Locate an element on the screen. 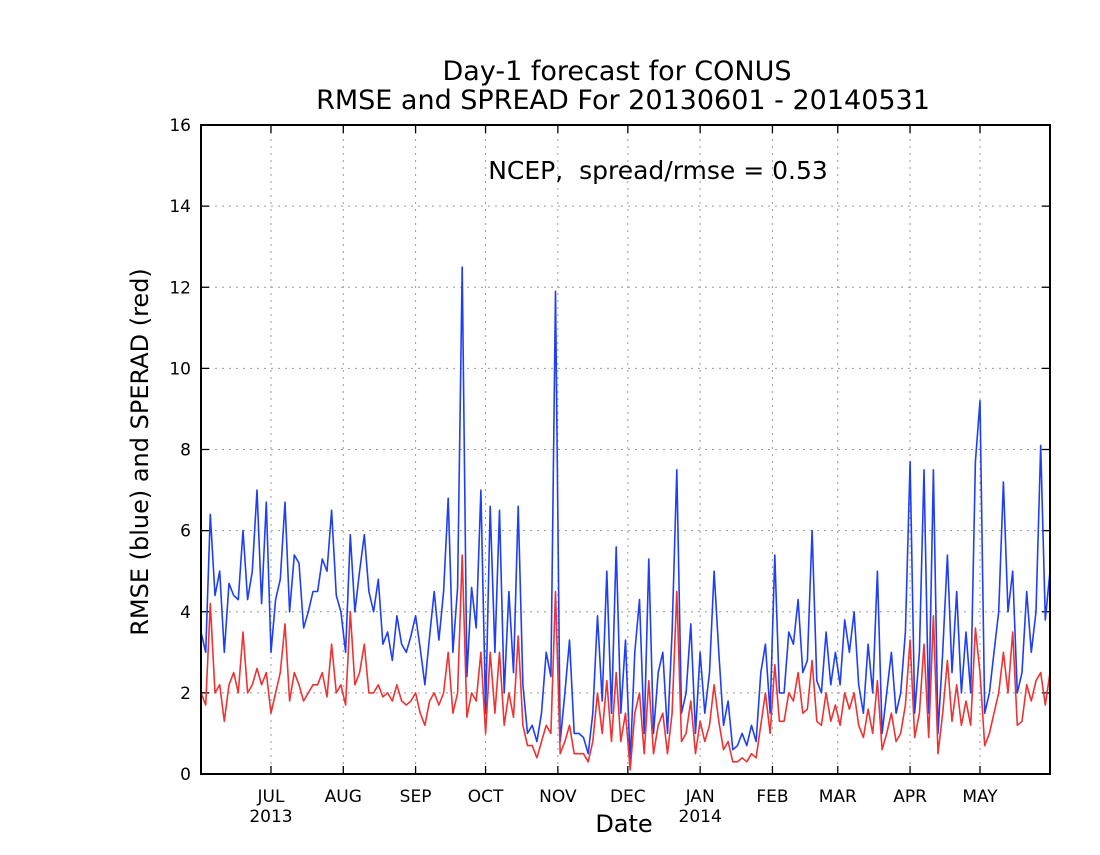 The image size is (1100, 855). y-tick-label: 8 is located at coordinates (185, 451).